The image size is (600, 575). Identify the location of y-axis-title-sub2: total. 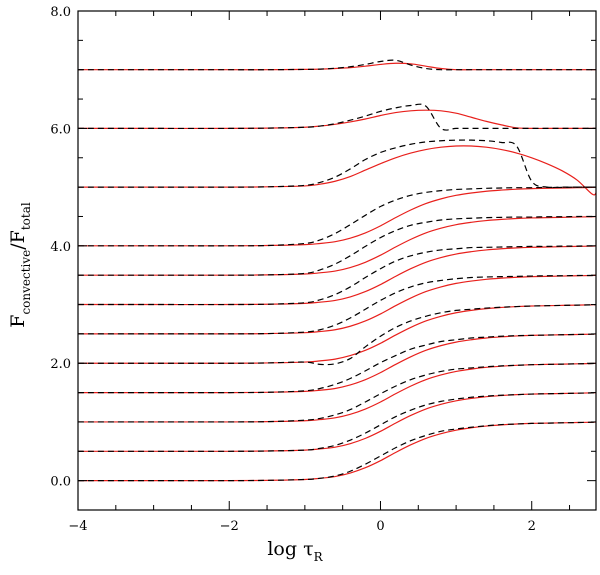
(26, 216).